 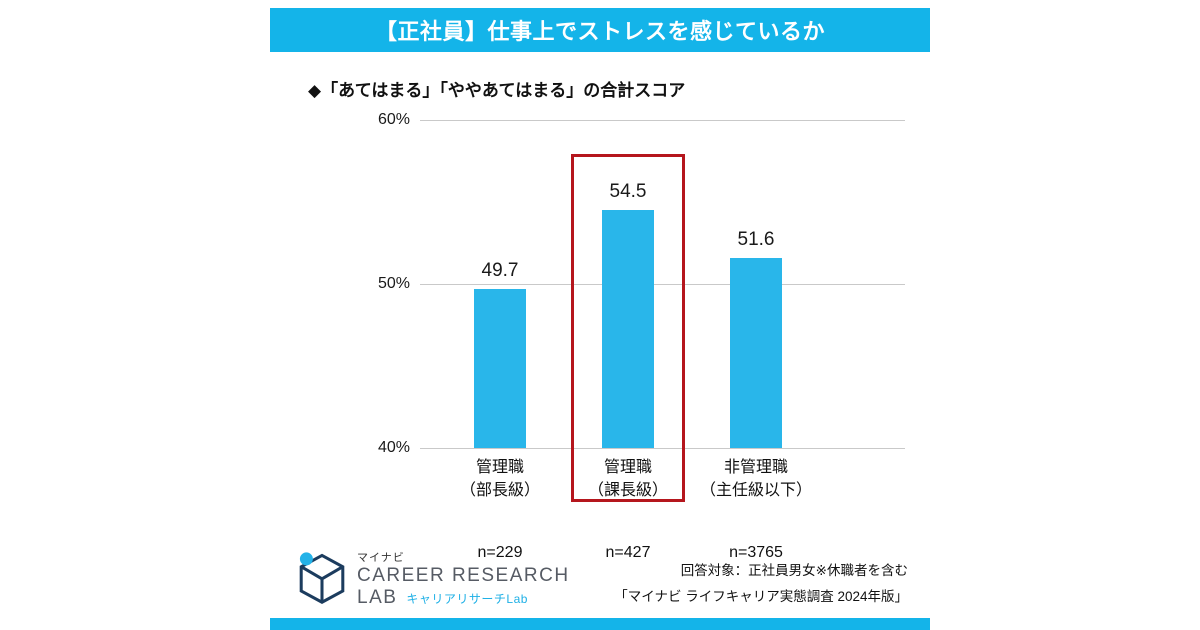 I want to click on chart-subtitle: ◆「あてはまる」「ややあてはまる」の合計スコア, so click(x=497, y=90).